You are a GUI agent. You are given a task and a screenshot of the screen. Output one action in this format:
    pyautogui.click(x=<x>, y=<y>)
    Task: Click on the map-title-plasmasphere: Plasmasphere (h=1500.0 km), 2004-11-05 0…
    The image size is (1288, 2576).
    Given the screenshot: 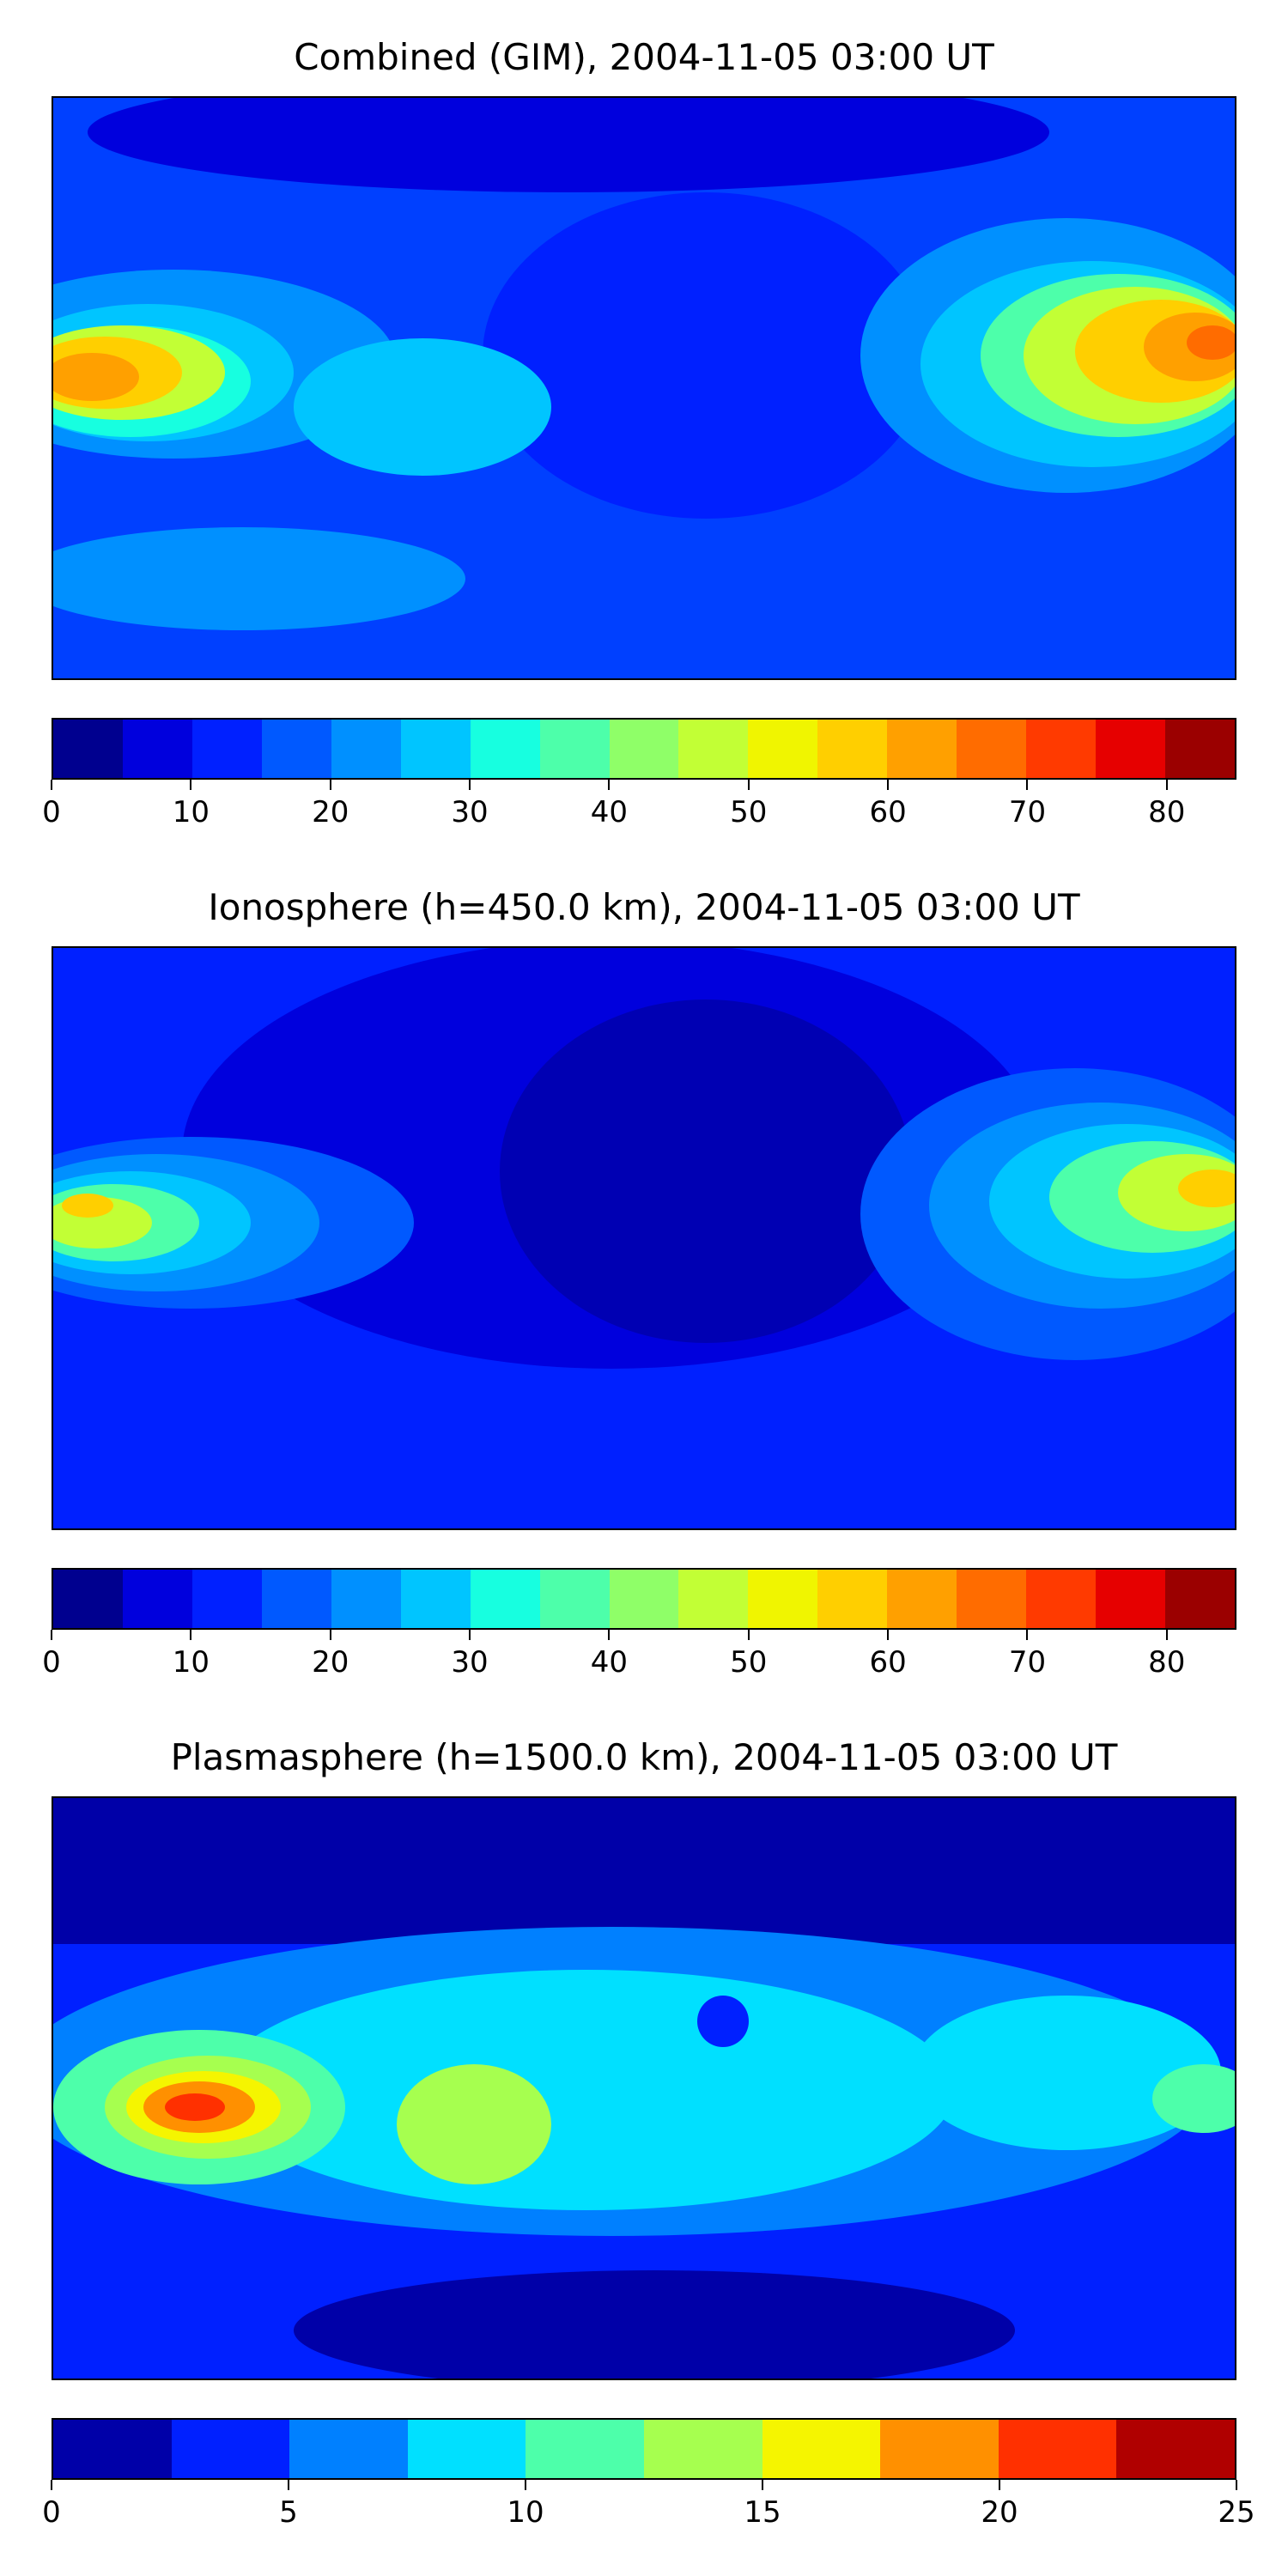 What is the action you would take?
    pyautogui.click(x=644, y=1757)
    